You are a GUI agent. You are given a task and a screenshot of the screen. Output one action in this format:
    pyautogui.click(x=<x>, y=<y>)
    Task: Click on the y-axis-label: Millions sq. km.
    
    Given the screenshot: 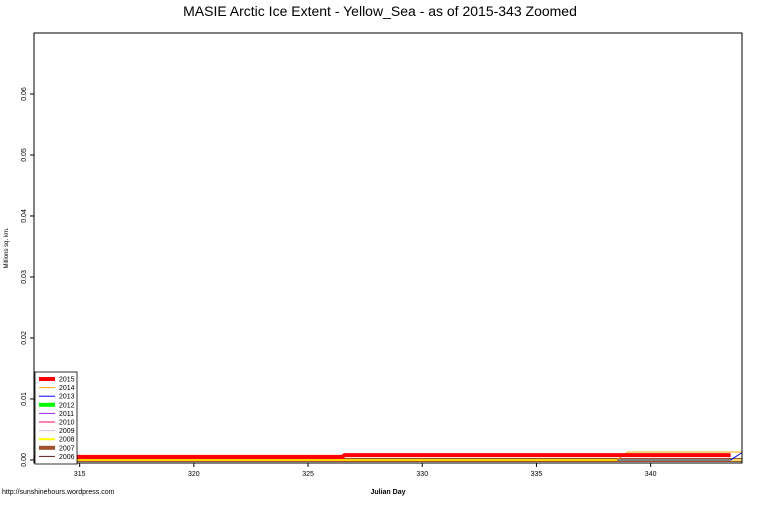 What is the action you would take?
    pyautogui.click(x=7, y=247)
    